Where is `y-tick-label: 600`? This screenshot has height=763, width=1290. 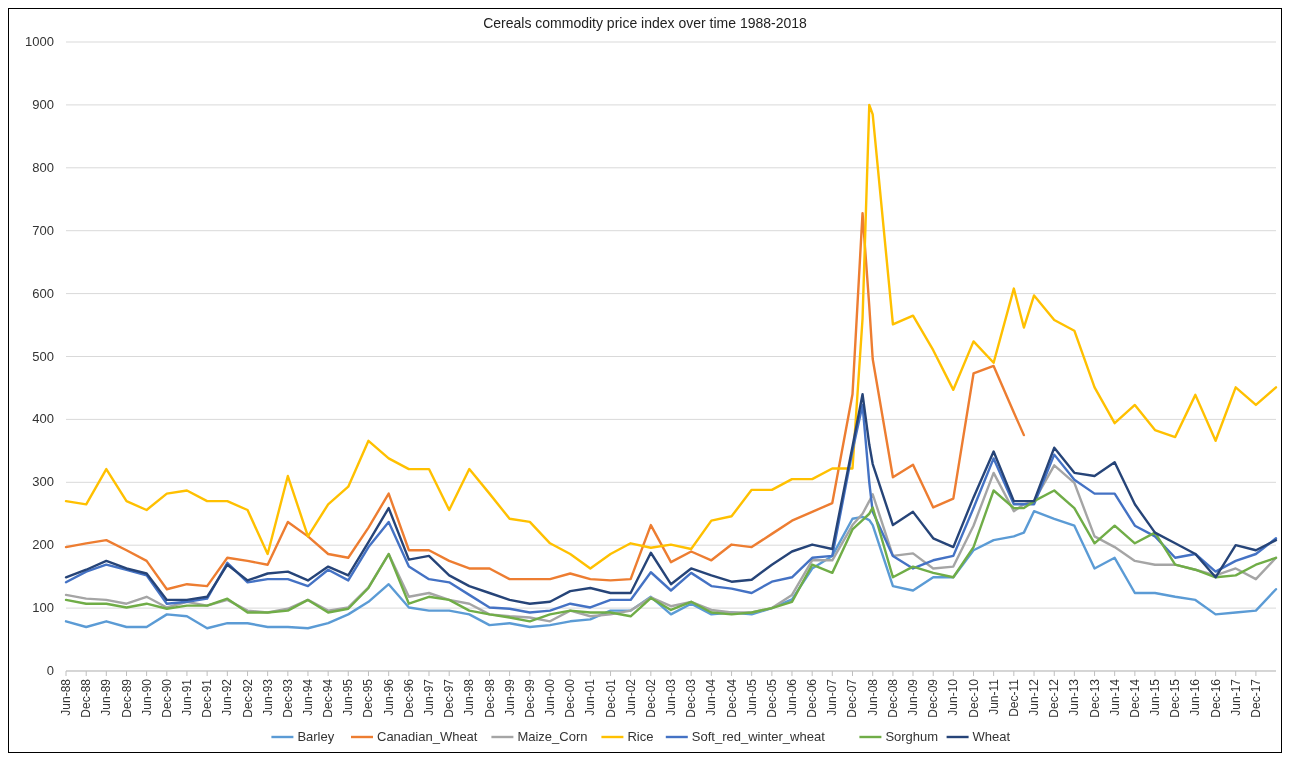
y-tick-label: 600 is located at coordinates (43, 293).